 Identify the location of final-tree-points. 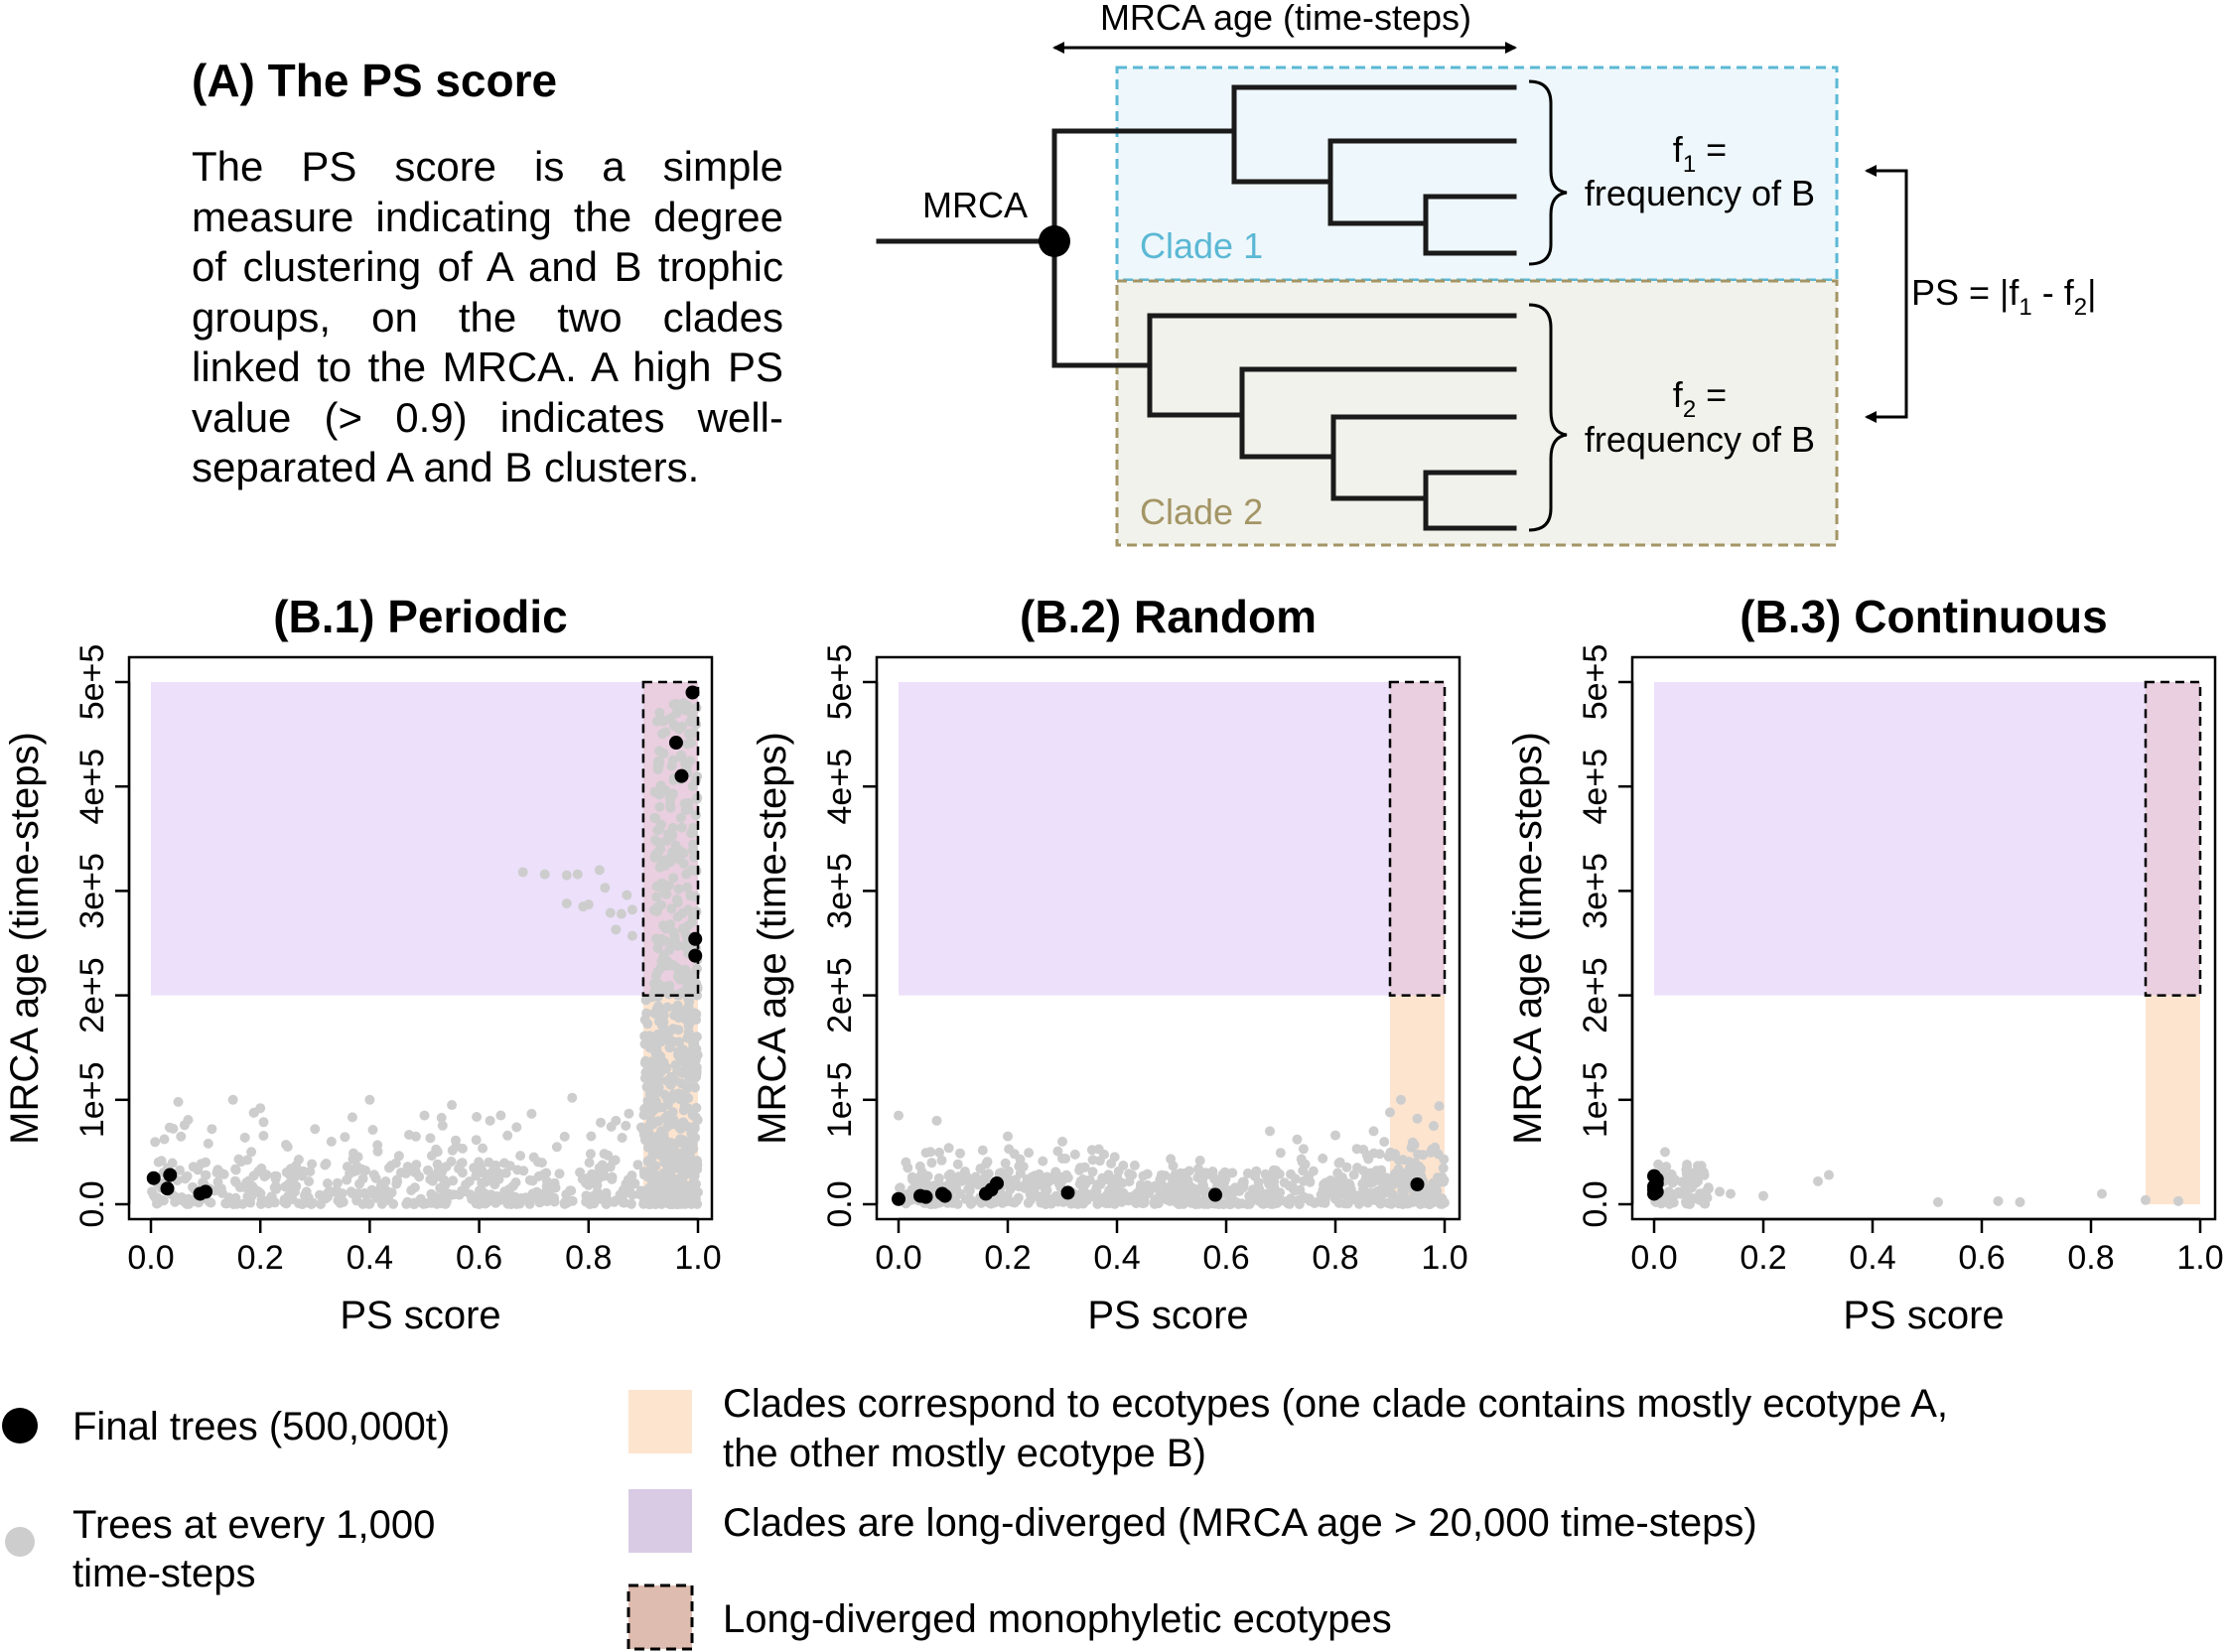
(424, 943).